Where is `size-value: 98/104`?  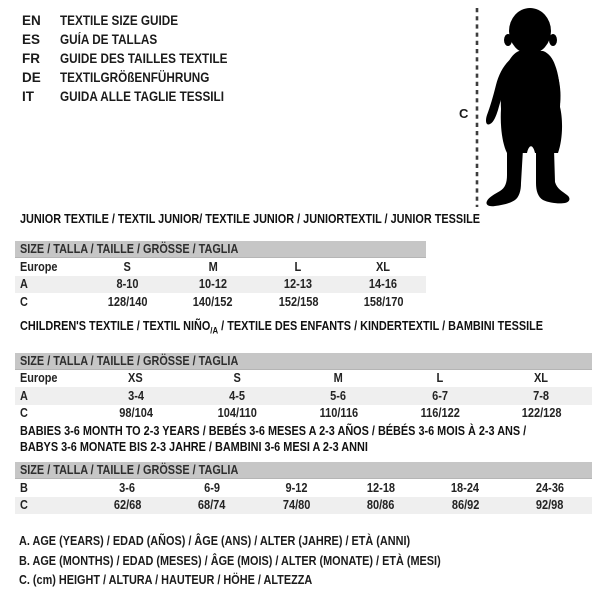
size-value: 98/104 is located at coordinates (135, 413).